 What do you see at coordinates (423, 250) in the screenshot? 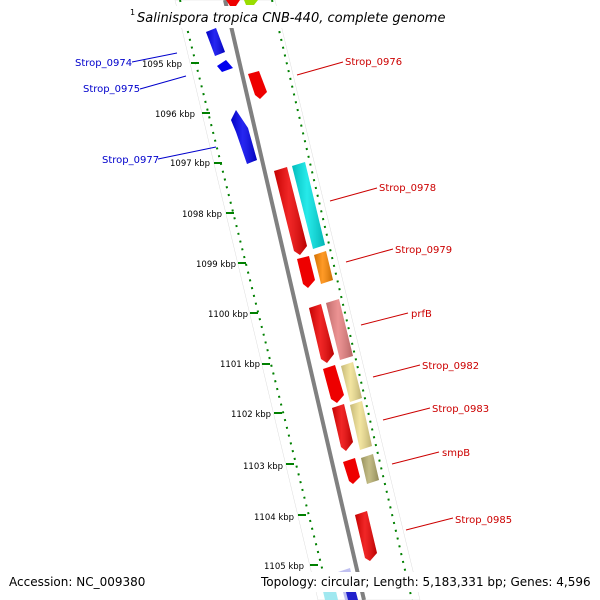
I see `gene-label-Strop_0979: Strop_0979` at bounding box center [423, 250].